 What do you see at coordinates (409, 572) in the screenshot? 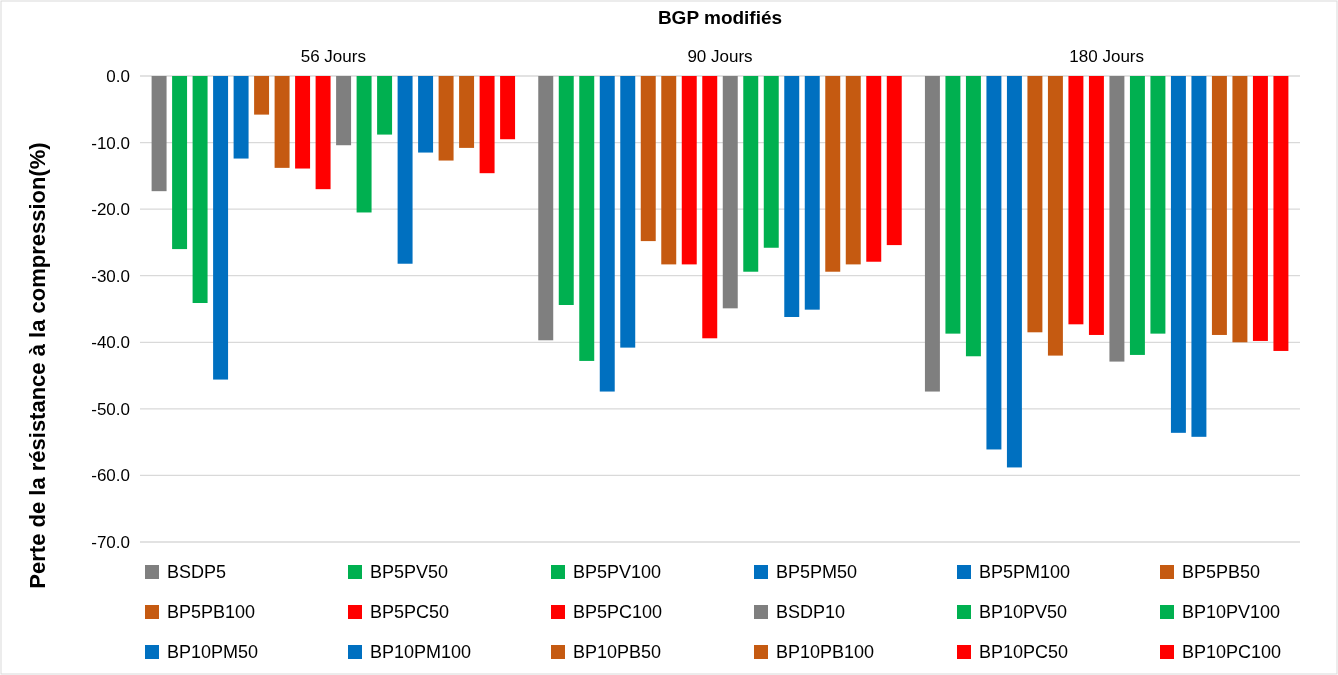
I see `legend-label: BP5PV50` at bounding box center [409, 572].